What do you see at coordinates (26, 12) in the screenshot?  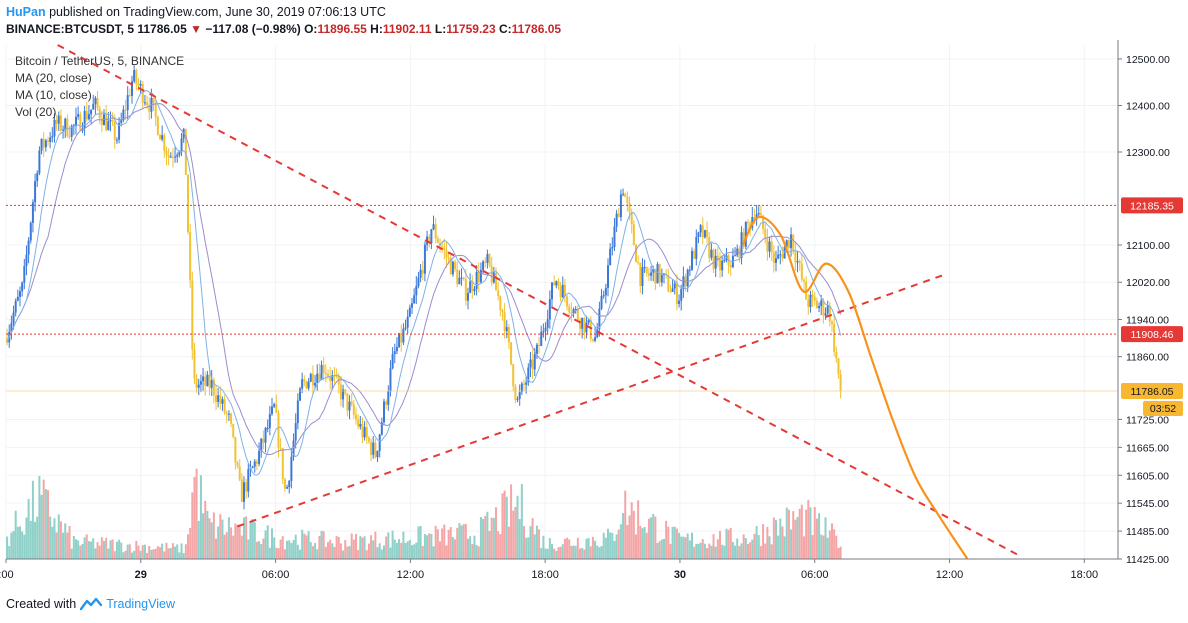 I see `author-link: HuPan` at bounding box center [26, 12].